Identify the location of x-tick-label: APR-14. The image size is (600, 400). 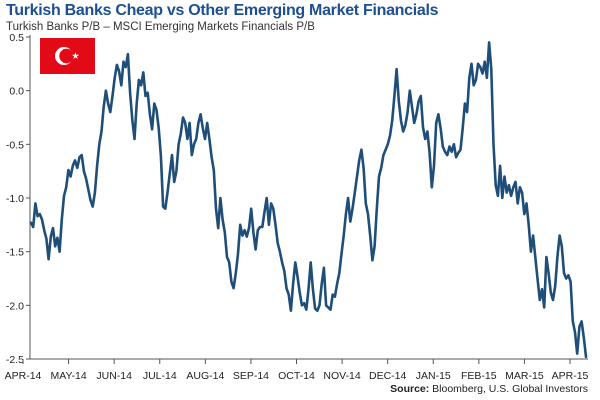
(23, 376).